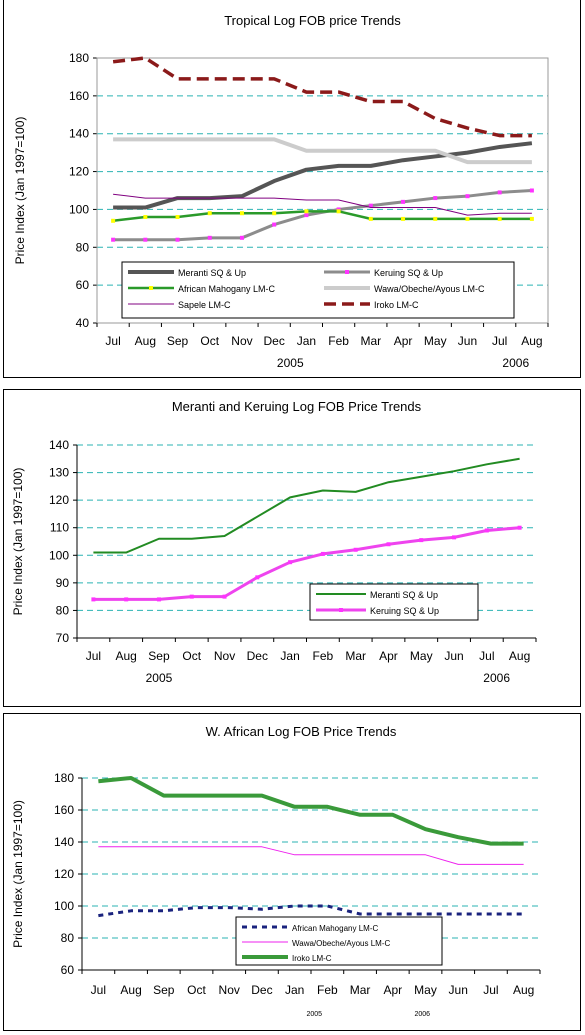  Describe the element at coordinates (64, 874) in the screenshot. I see `y-tick-label: 120` at that location.